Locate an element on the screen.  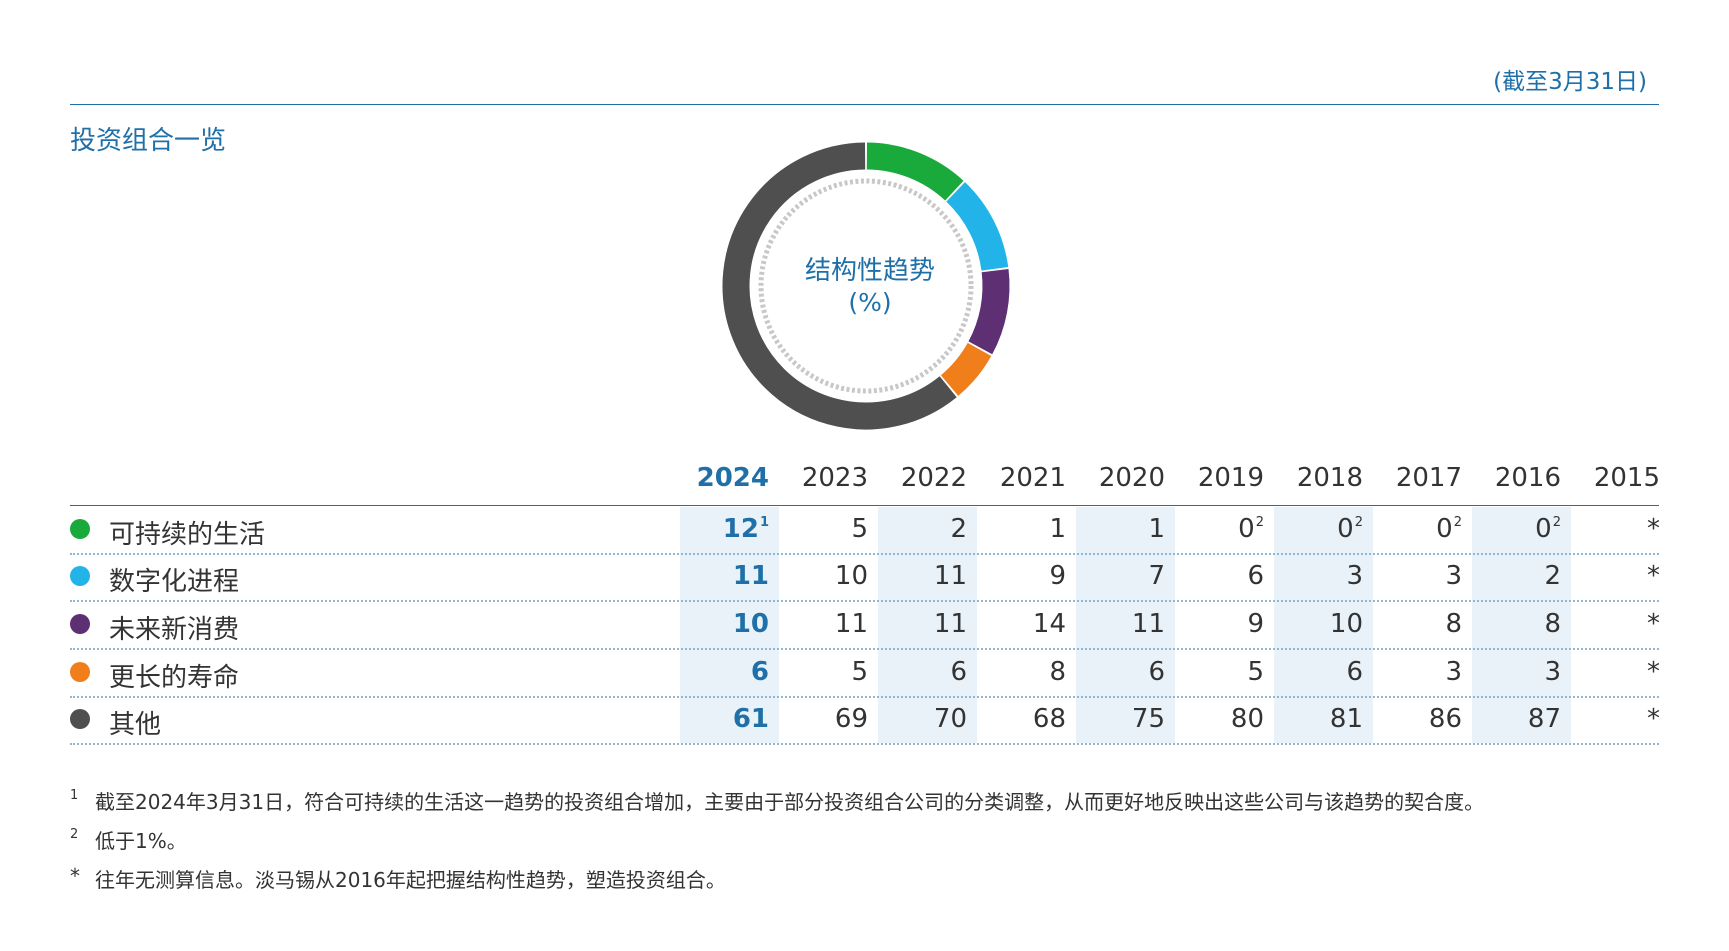
table-cell: 61 is located at coordinates (750, 719).